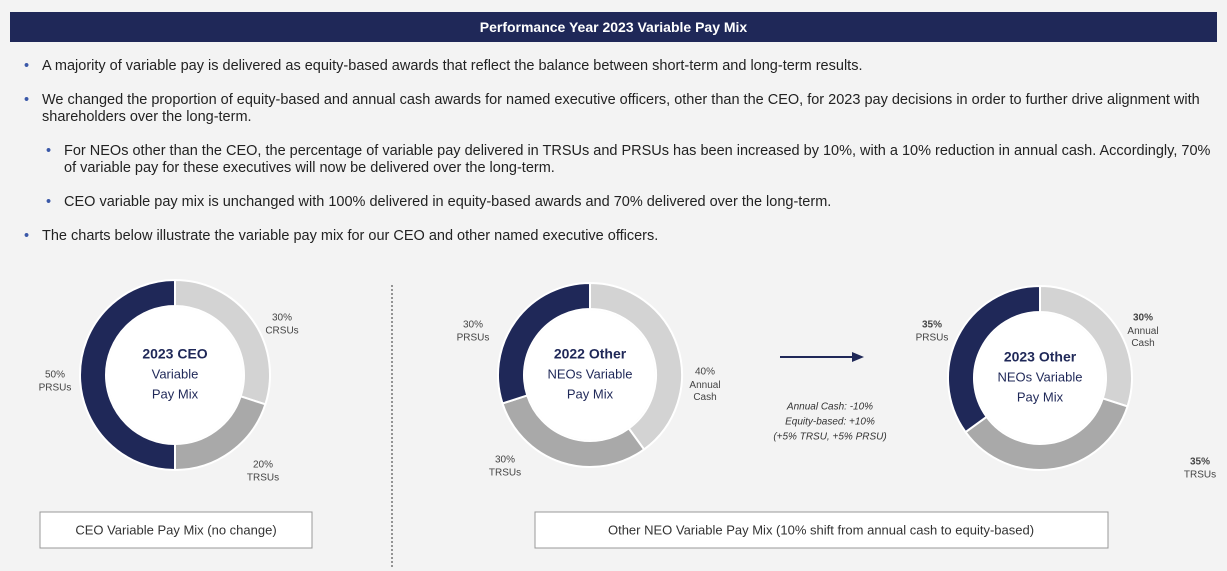 This screenshot has height=571, width=1227. Describe the element at coordinates (858, 357) in the screenshot. I see `arrow-head` at that location.